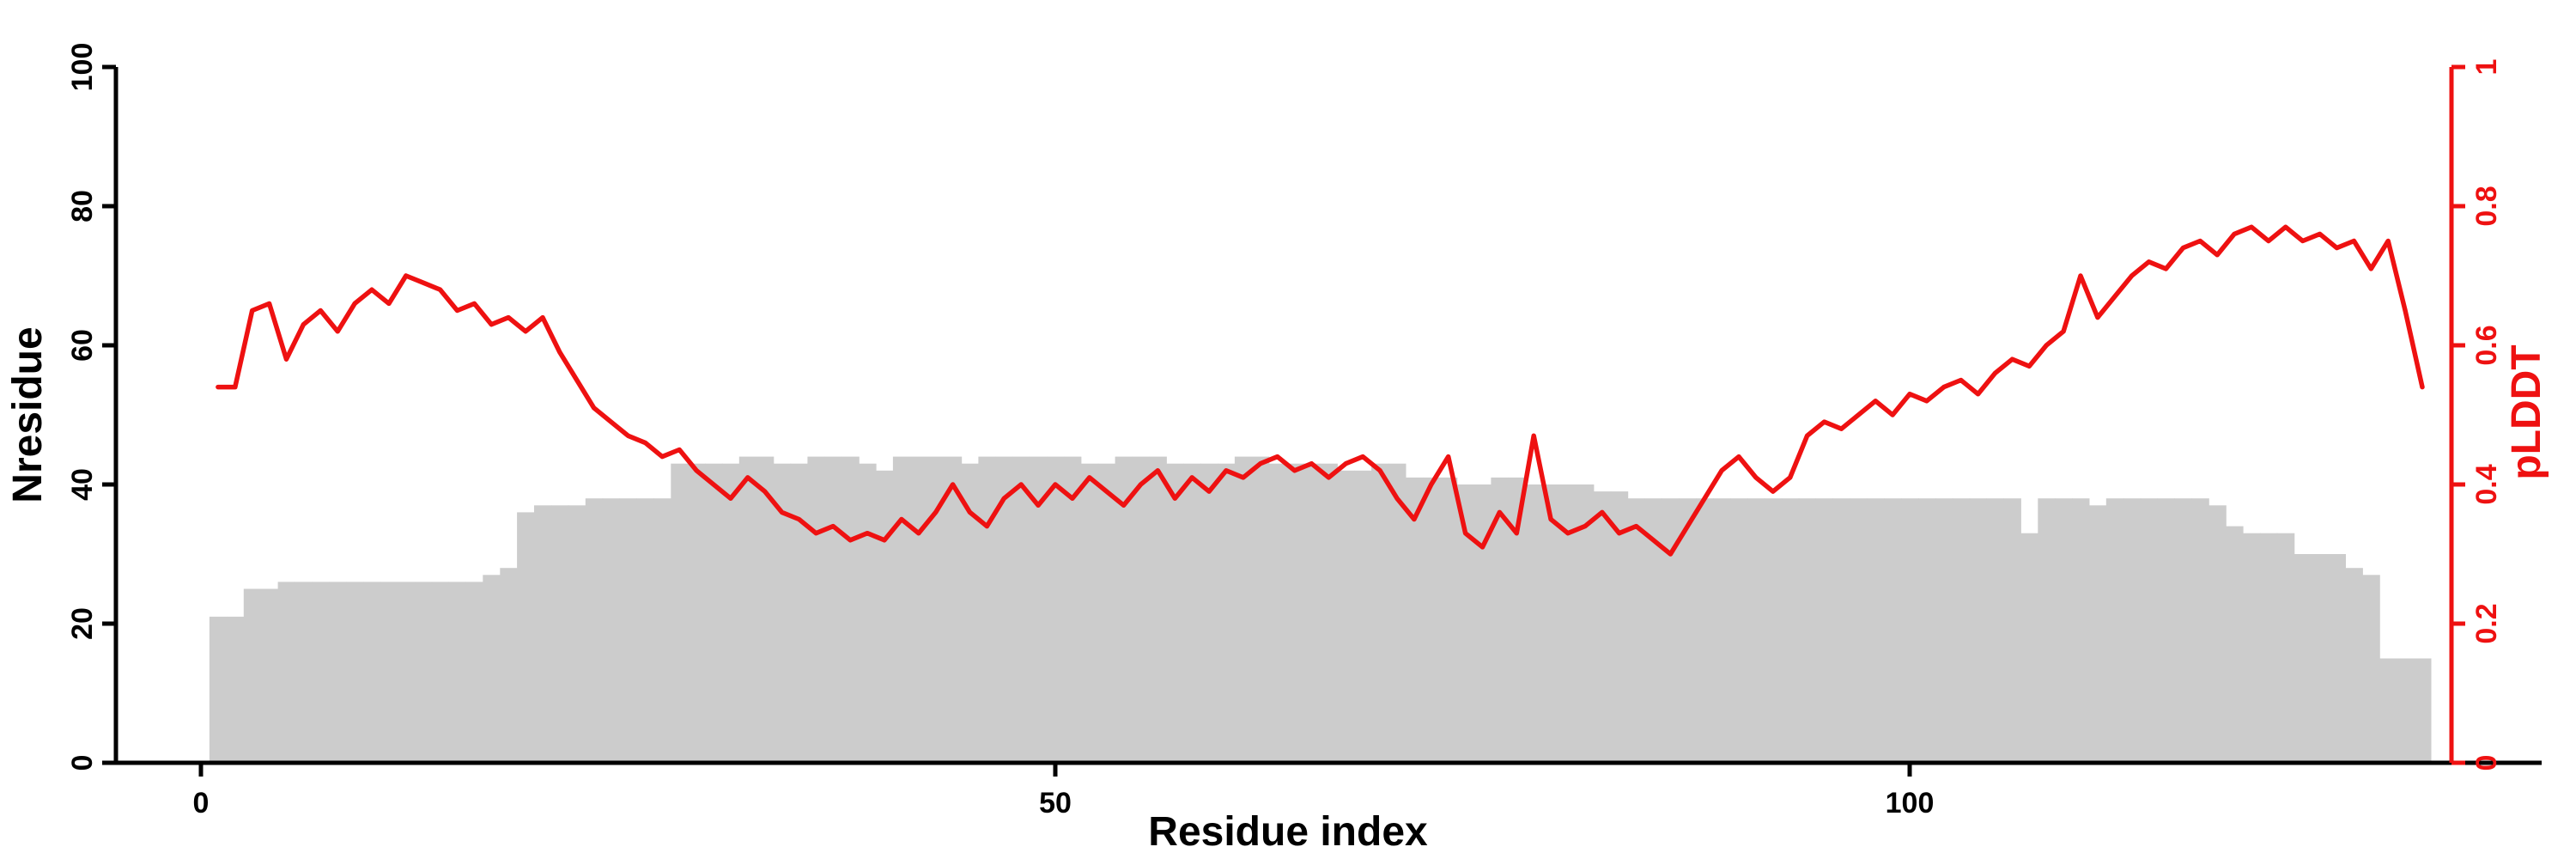 Image resolution: width=2576 pixels, height=859 pixels. Describe the element at coordinates (2526, 412) in the screenshot. I see `y-right-axis-title: pLDDT` at that location.